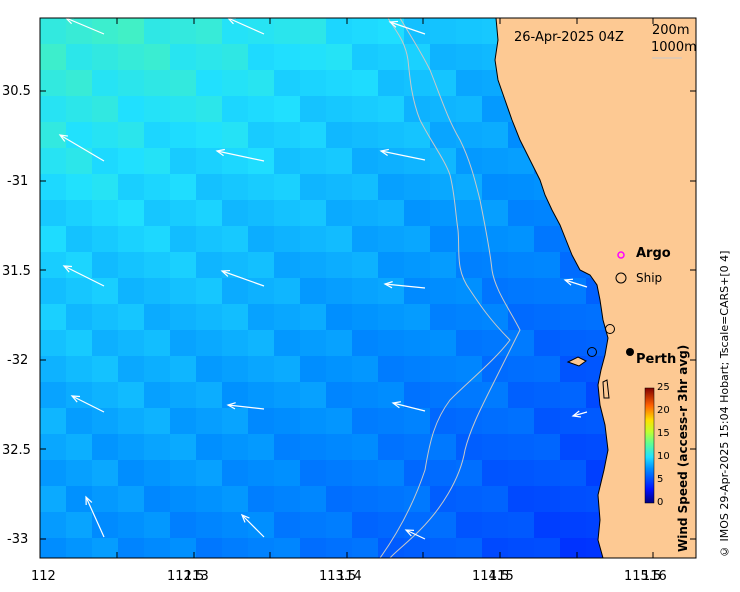  I want to click on perth-marker, so click(630, 352).